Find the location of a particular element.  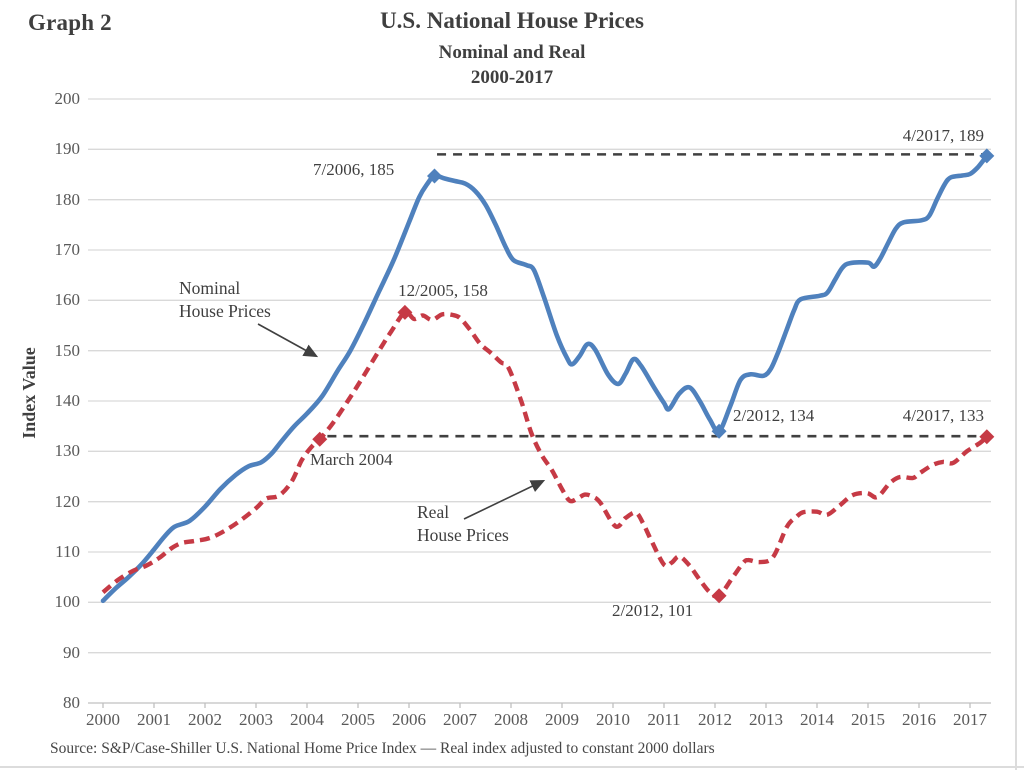

y-tick-label: 80 is located at coordinates (71, 702).